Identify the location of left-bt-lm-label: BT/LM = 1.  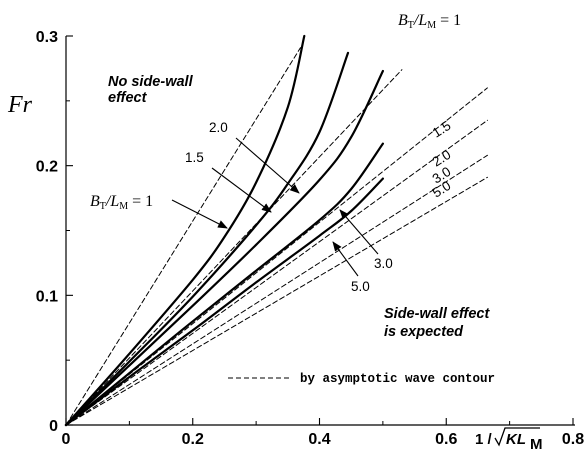
(121, 202).